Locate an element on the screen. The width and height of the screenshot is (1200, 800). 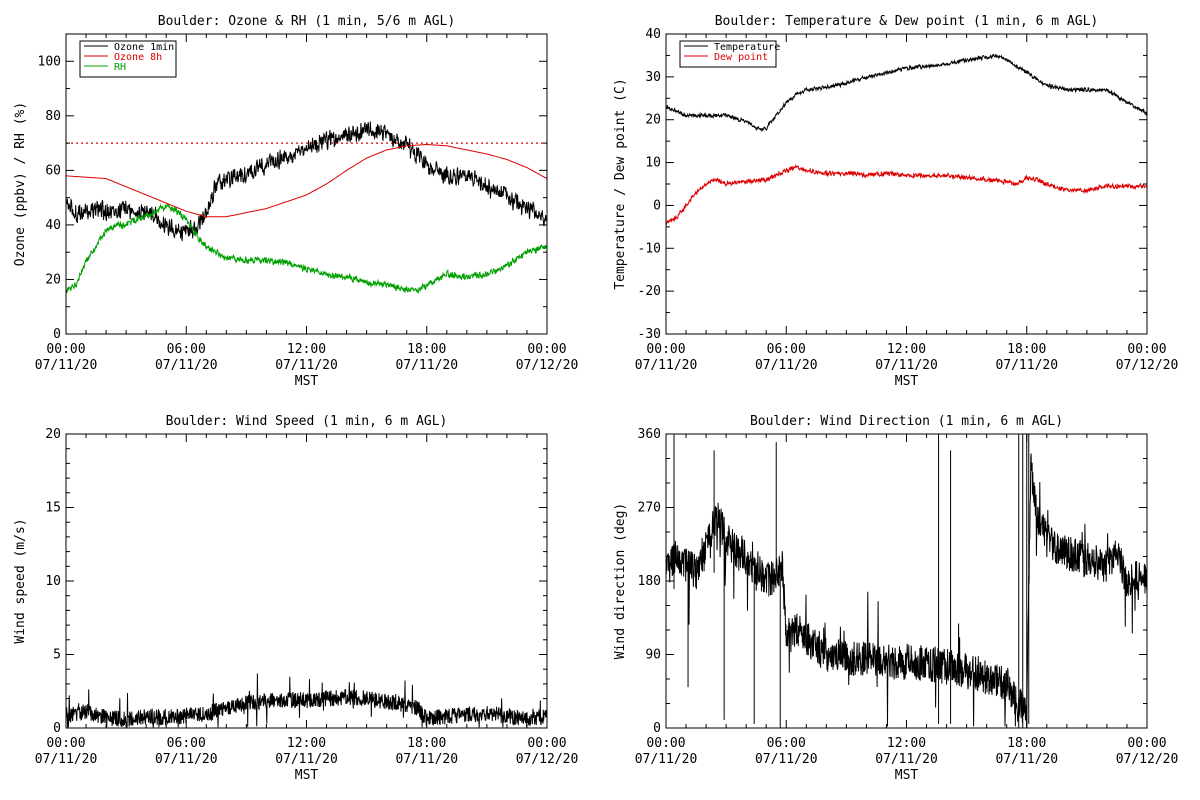
legend-label: Ozone 1min is located at coordinates (144, 47).